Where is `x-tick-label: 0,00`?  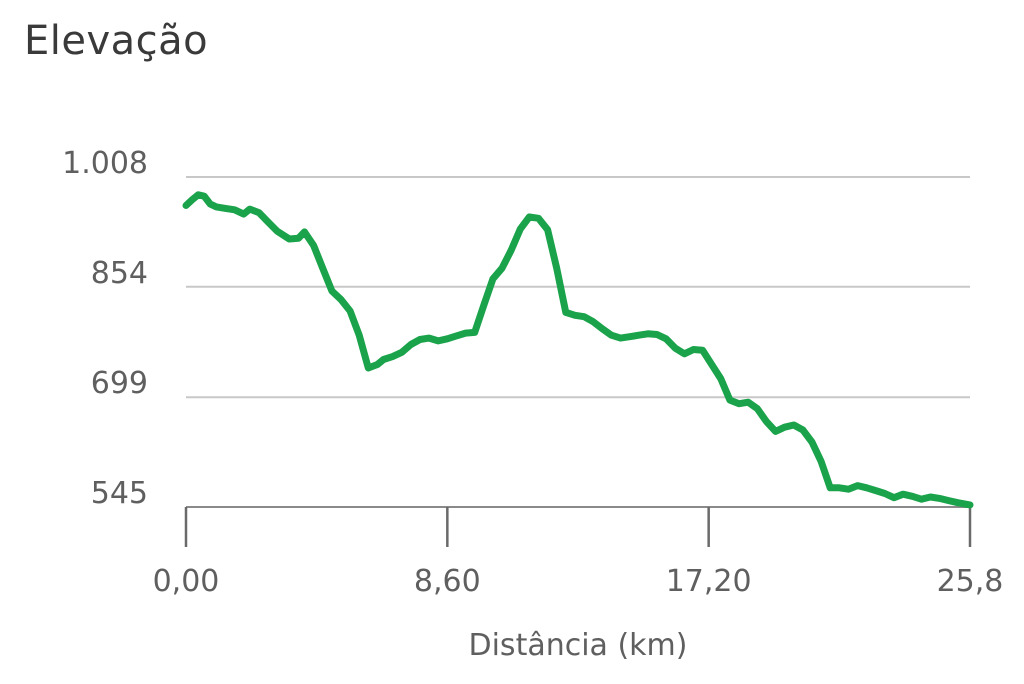 x-tick-label: 0,00 is located at coordinates (186, 581).